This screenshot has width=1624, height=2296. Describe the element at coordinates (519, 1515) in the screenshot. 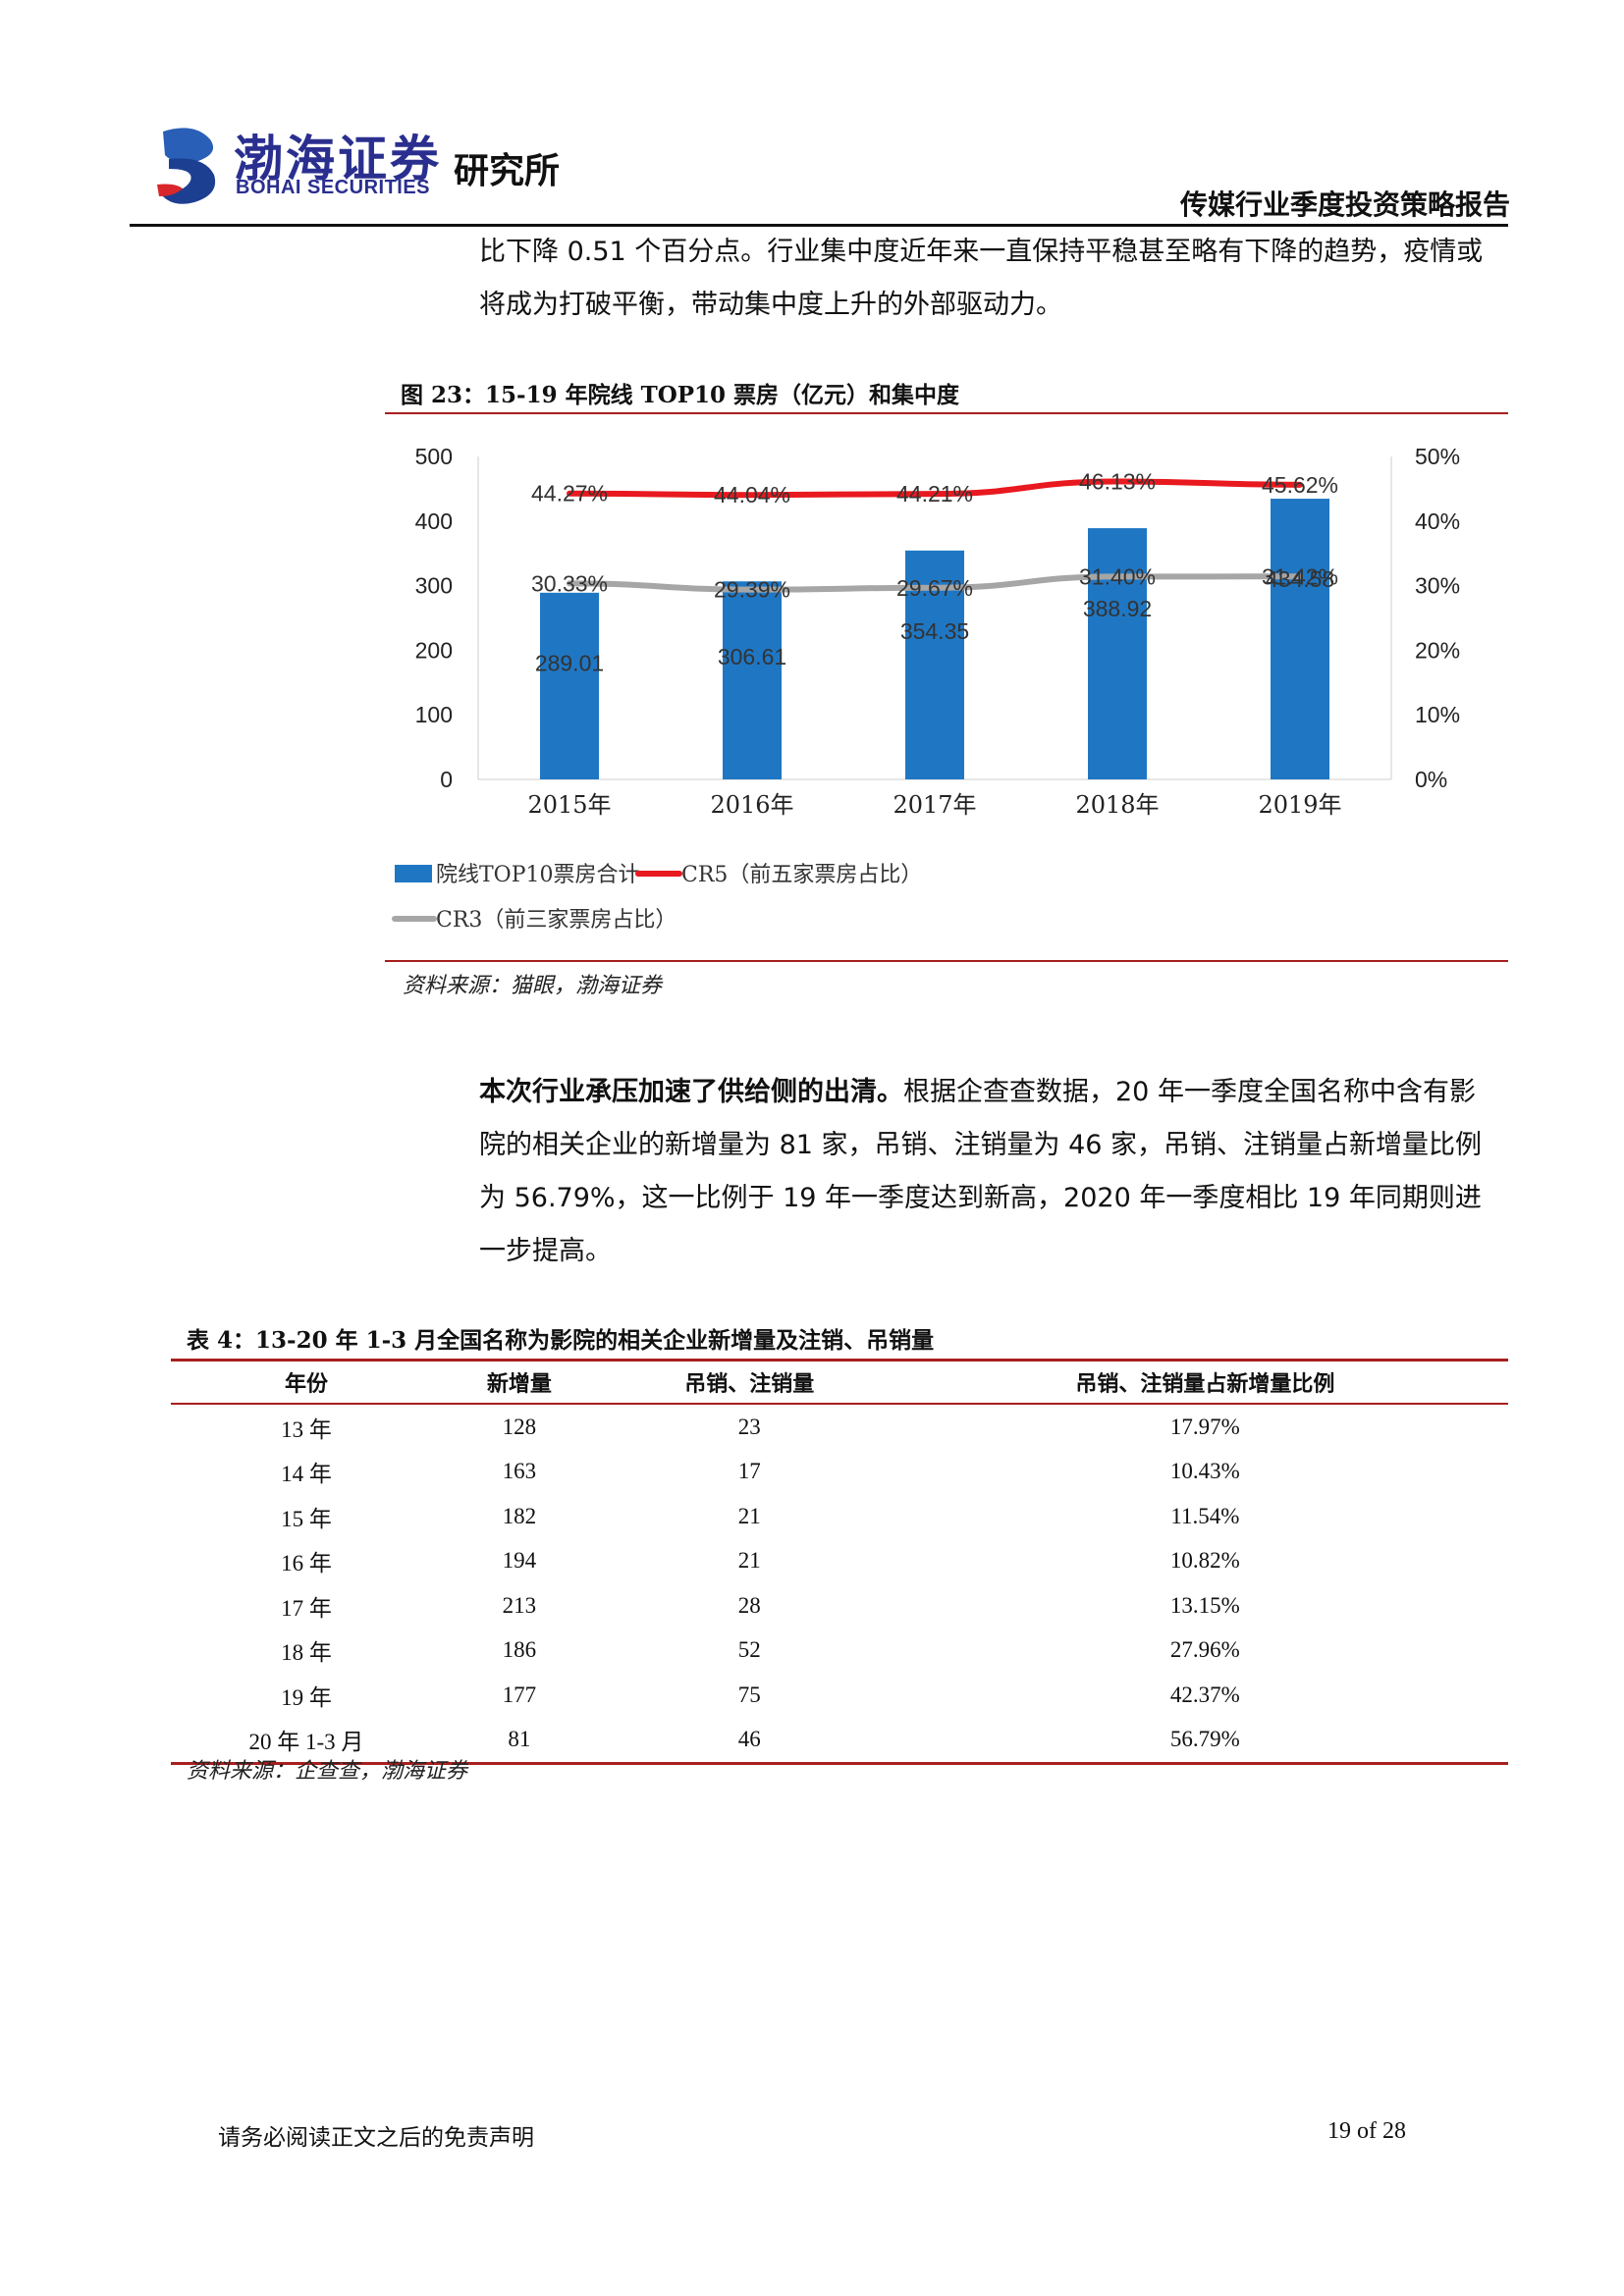

I see `cell-new: 182` at that location.